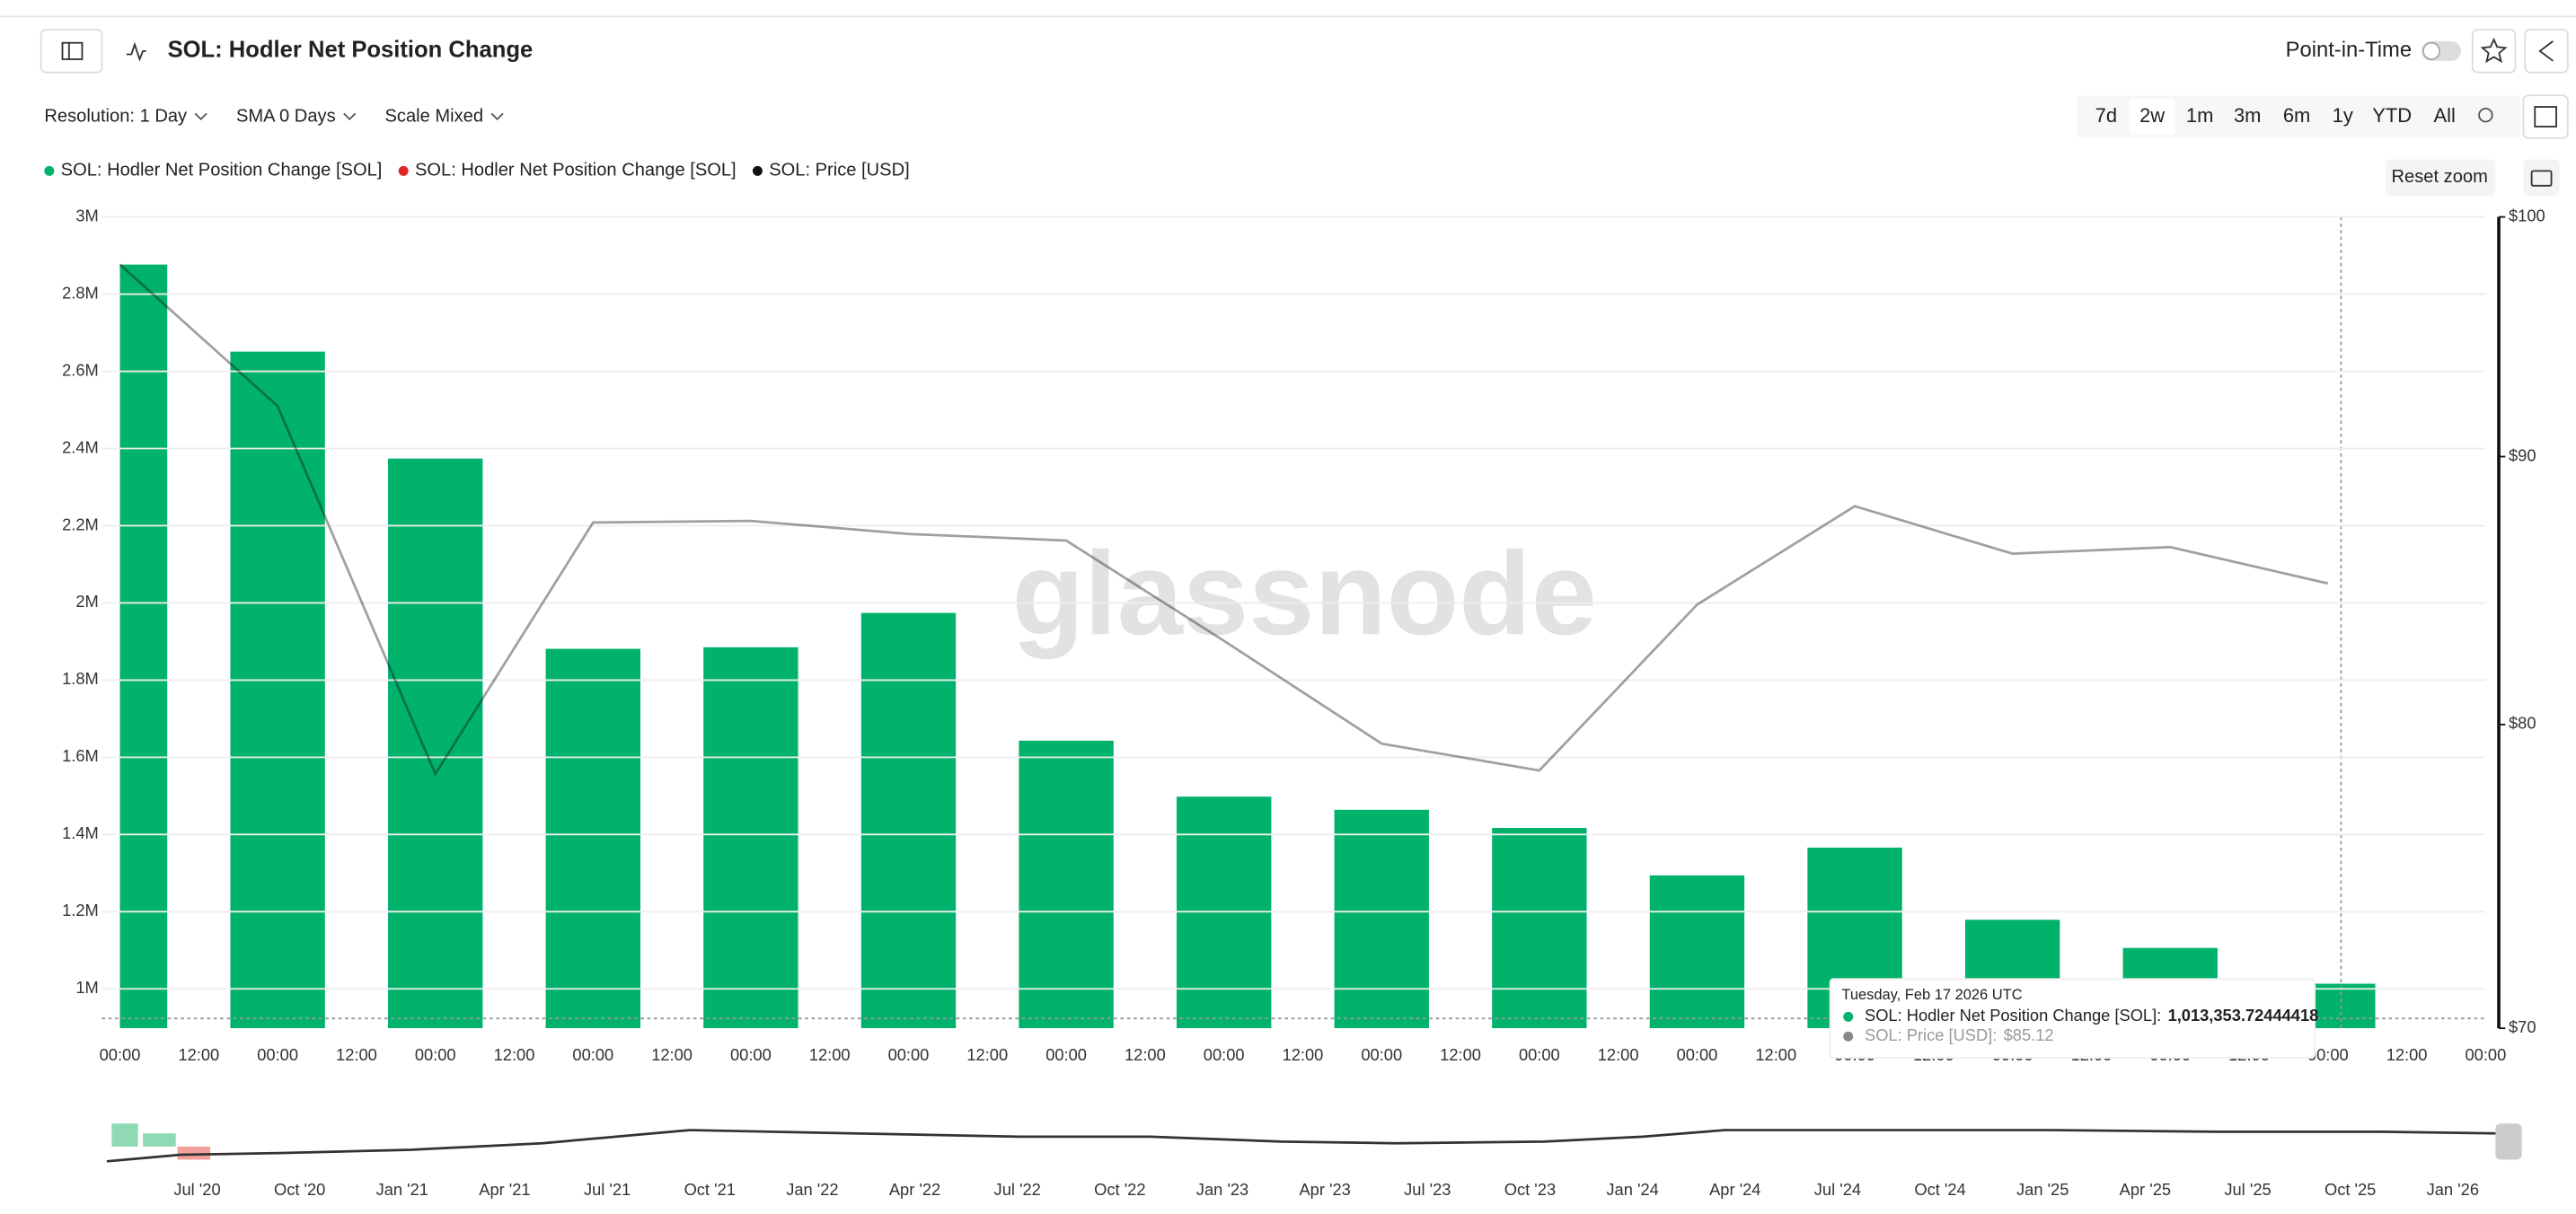  I want to click on navigator, so click(1314, 1143).